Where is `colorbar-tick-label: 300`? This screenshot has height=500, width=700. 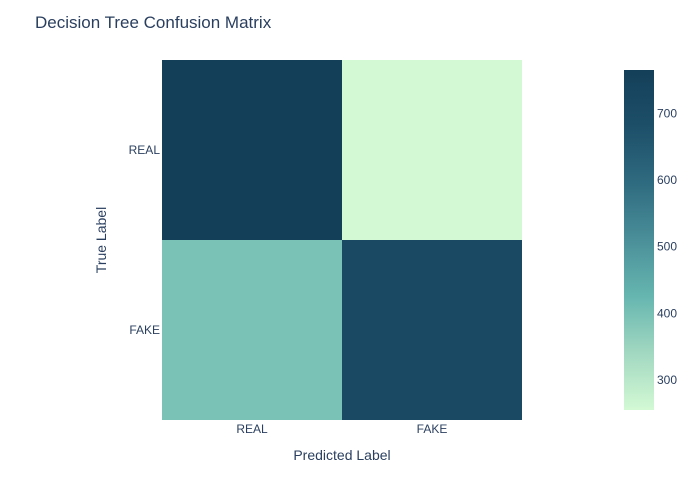 colorbar-tick-label: 300 is located at coordinates (667, 380).